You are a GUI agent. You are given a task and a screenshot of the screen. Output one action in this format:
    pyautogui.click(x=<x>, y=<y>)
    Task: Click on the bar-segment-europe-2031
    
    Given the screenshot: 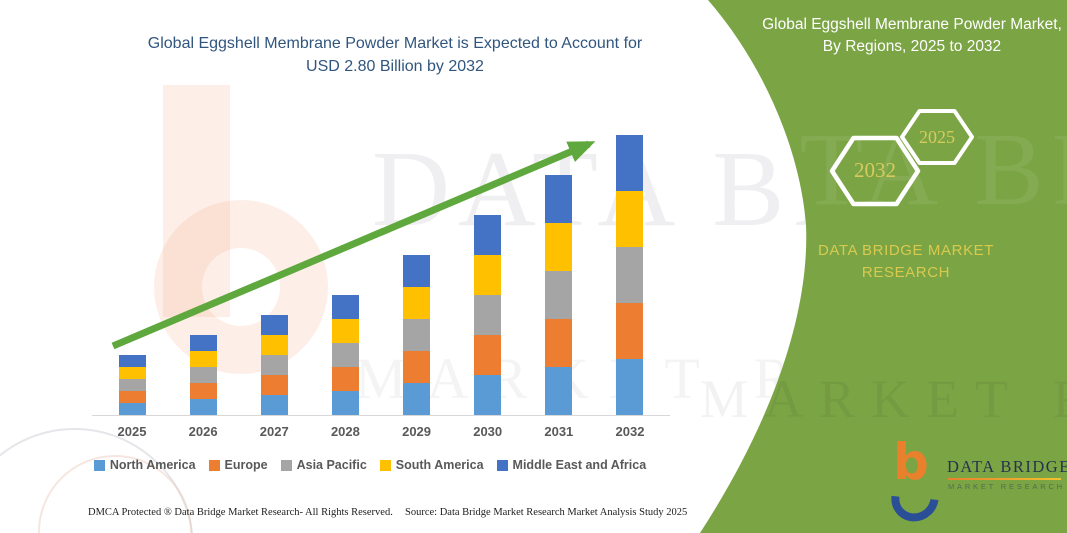 What is the action you would take?
    pyautogui.click(x=559, y=343)
    